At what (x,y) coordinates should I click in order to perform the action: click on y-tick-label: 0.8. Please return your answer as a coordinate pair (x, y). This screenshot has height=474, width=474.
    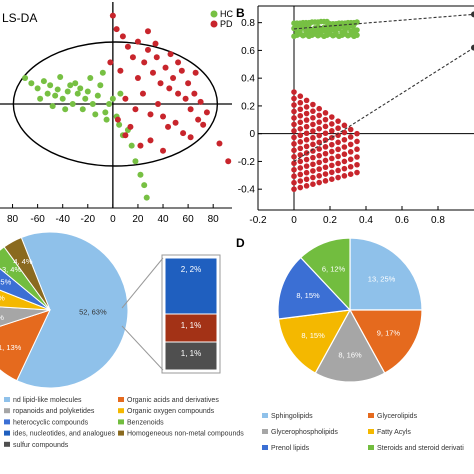
    Looking at the image, I should click on (248, 23).